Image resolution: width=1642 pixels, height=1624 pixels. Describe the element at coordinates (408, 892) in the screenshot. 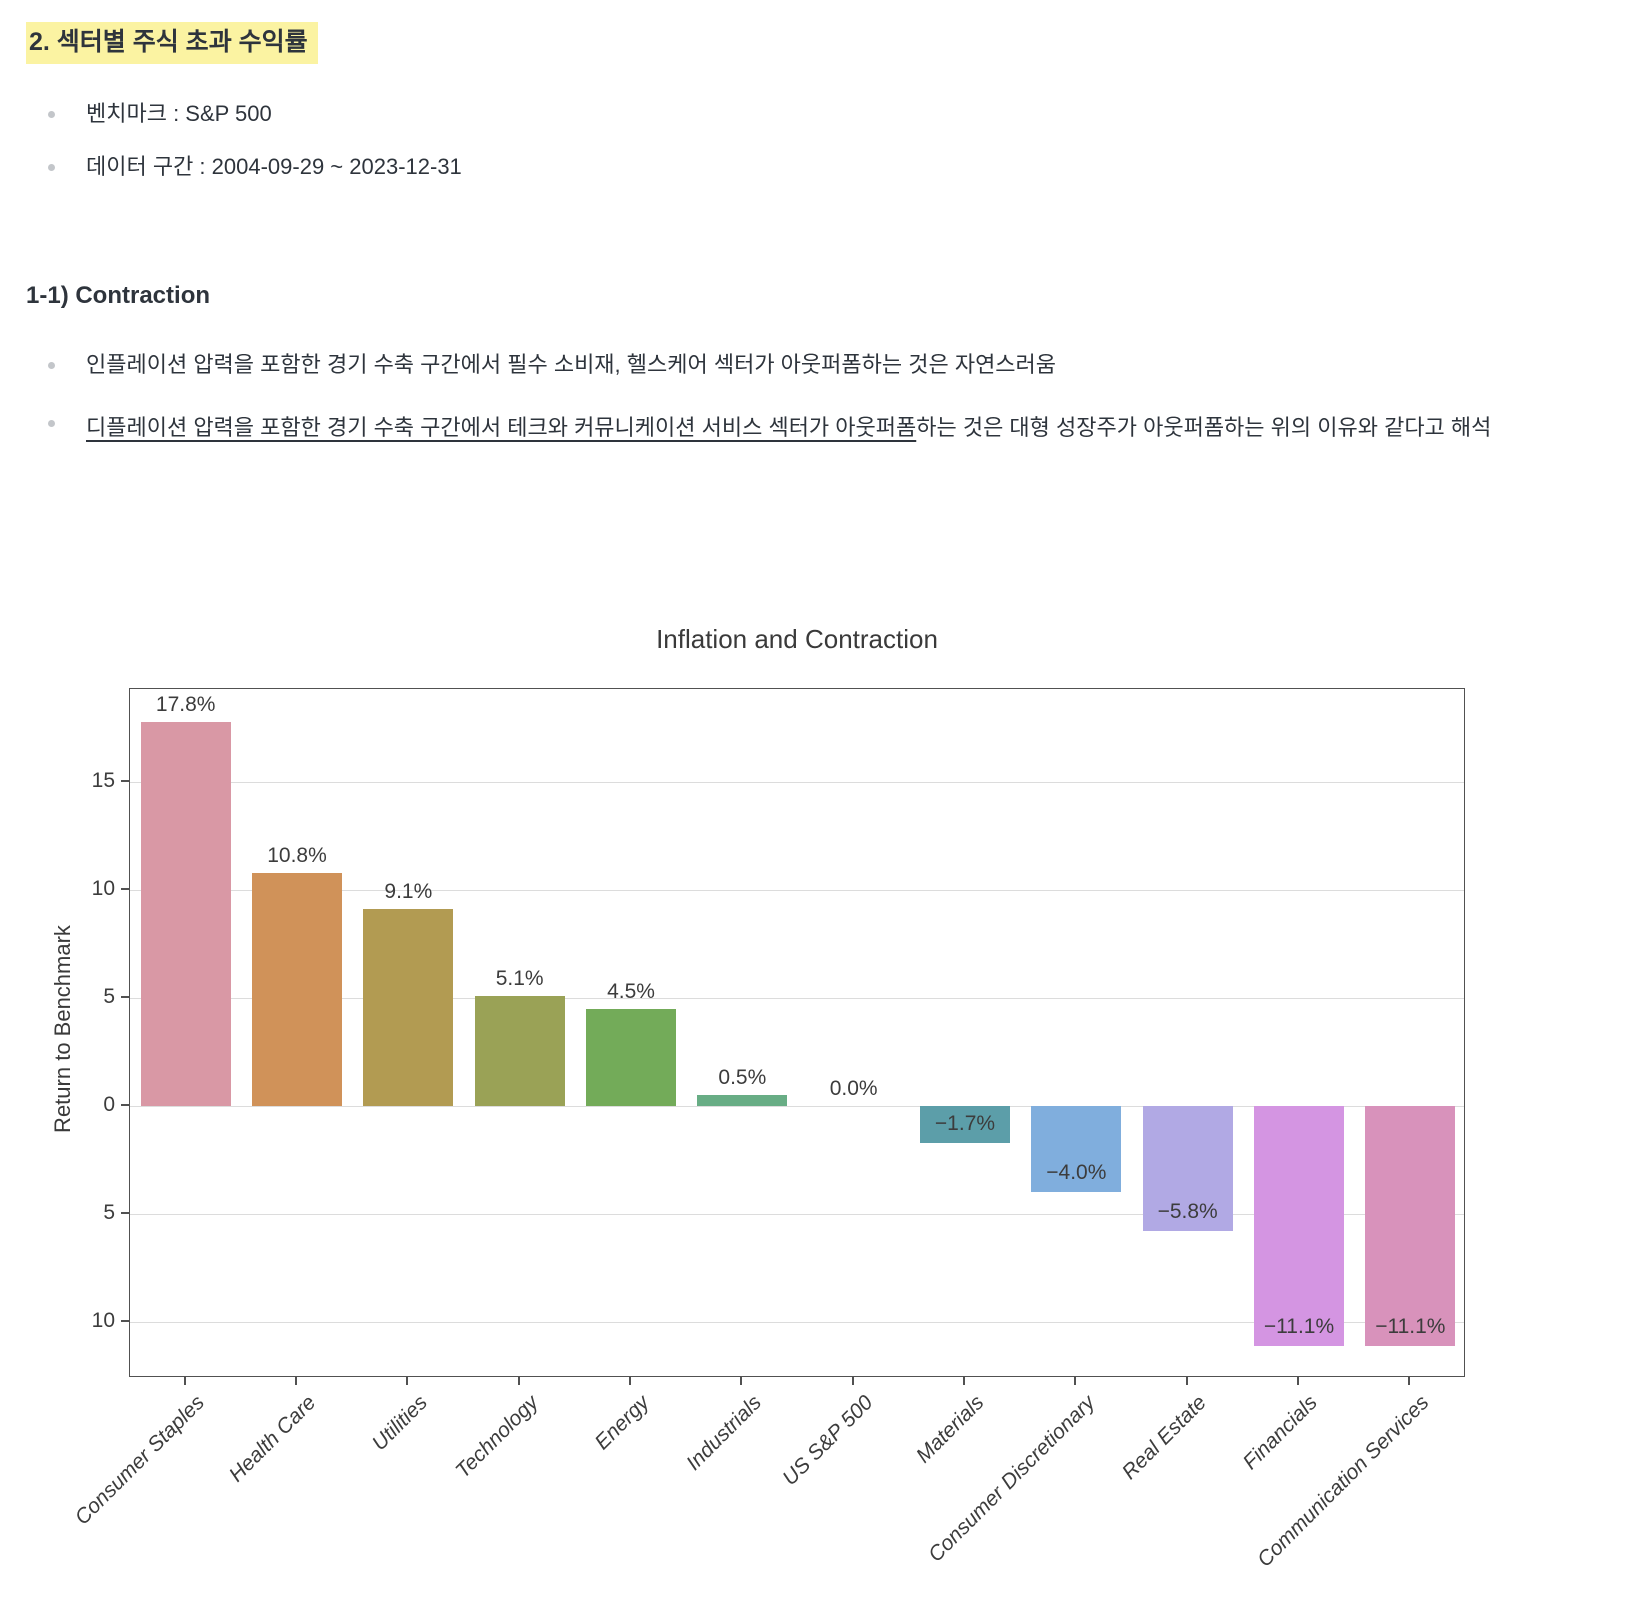

I see `bar-value-label: 9.1%` at that location.